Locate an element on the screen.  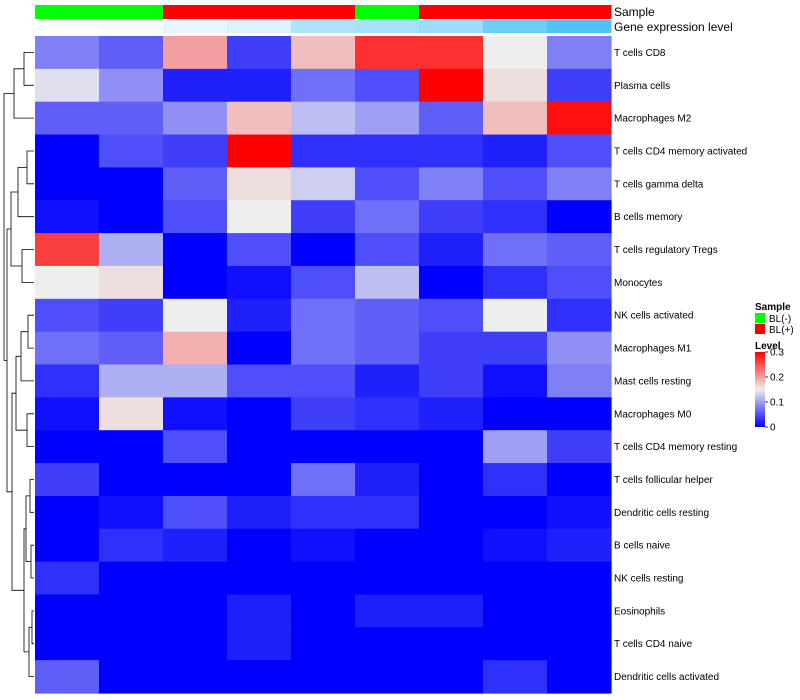
expression-annotation-label: Gene expression level is located at coordinates (673, 27).